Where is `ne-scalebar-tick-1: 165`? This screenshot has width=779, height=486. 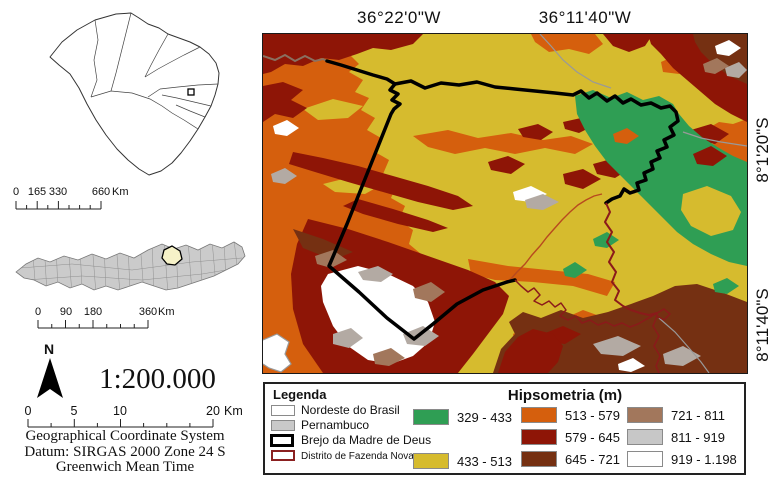
ne-scalebar-tick-1: 165 is located at coordinates (37, 192).